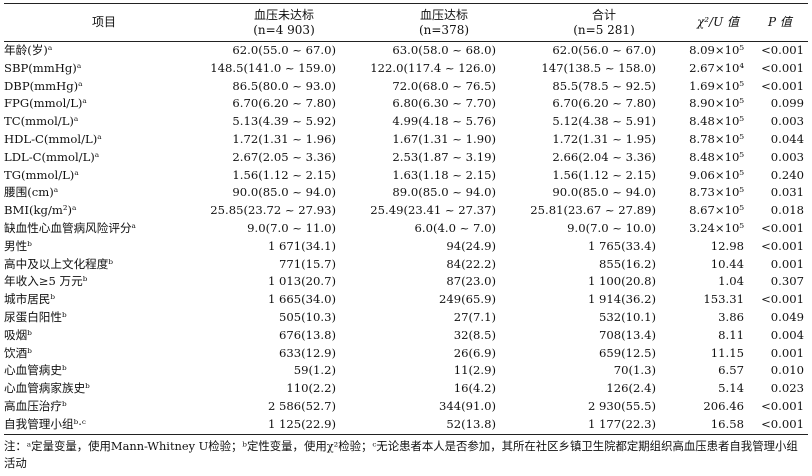  What do you see at coordinates (716, 227) in the screenshot?
I see `cell-chi-u: 3.24×10⁵` at bounding box center [716, 227].